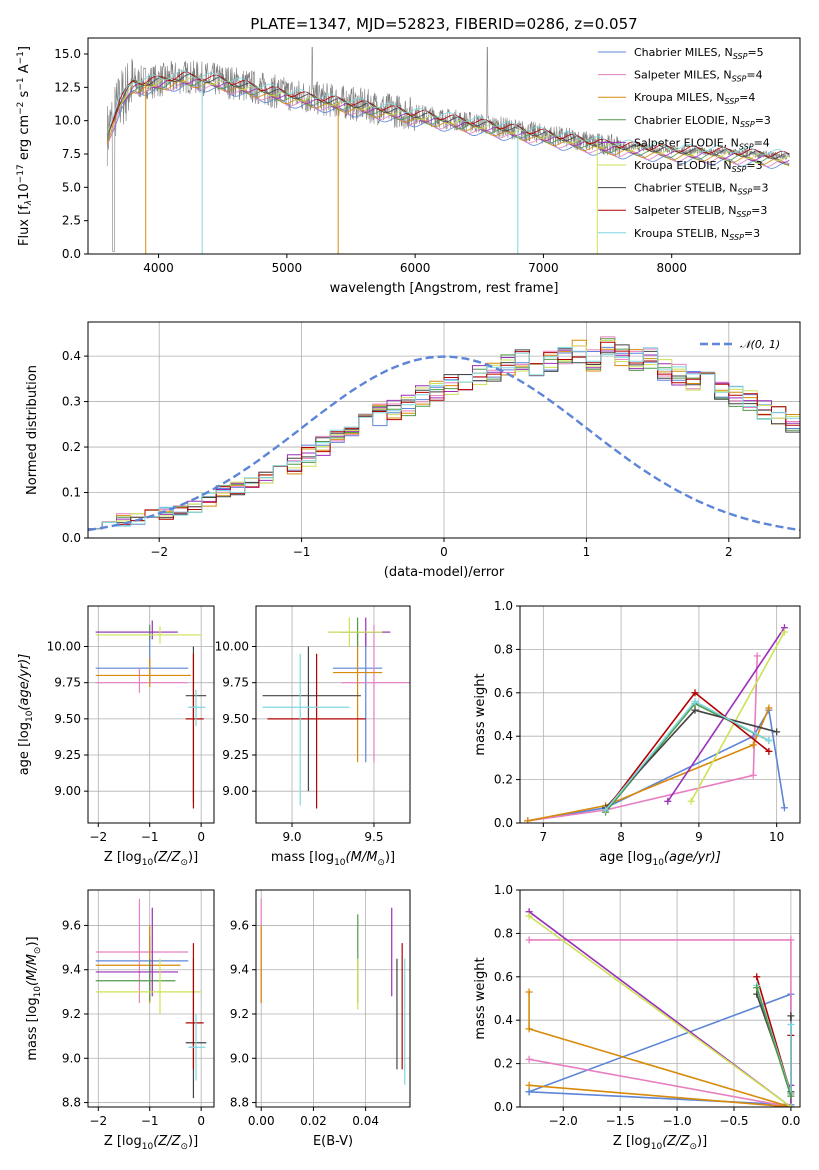 This screenshot has height=1170, width=819. I want to click on x-tick-label: 0.02, so click(313, 1121).